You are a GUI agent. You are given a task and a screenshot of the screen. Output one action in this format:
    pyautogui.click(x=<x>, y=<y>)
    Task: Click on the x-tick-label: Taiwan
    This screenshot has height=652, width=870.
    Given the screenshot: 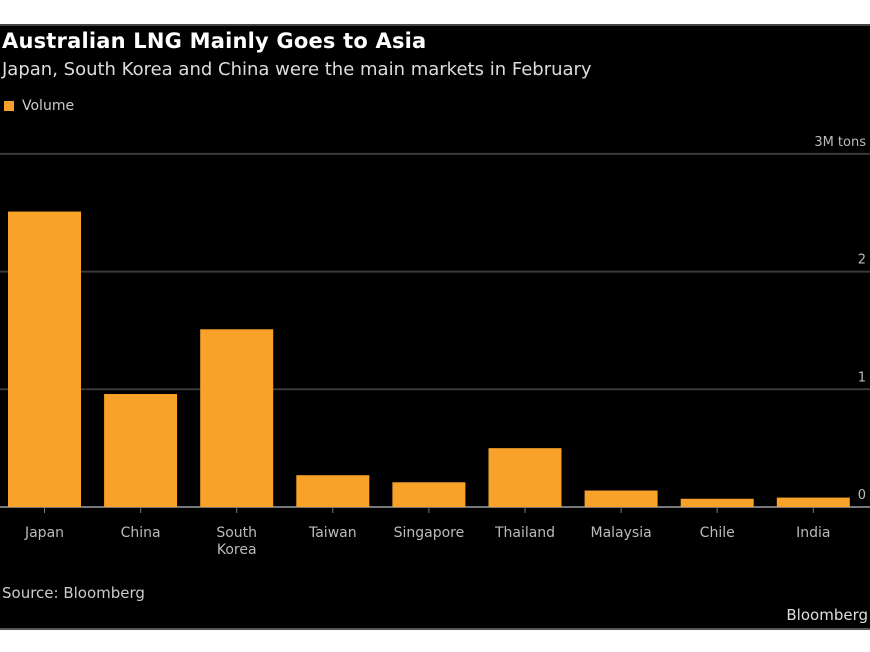 What is the action you would take?
    pyautogui.click(x=332, y=533)
    